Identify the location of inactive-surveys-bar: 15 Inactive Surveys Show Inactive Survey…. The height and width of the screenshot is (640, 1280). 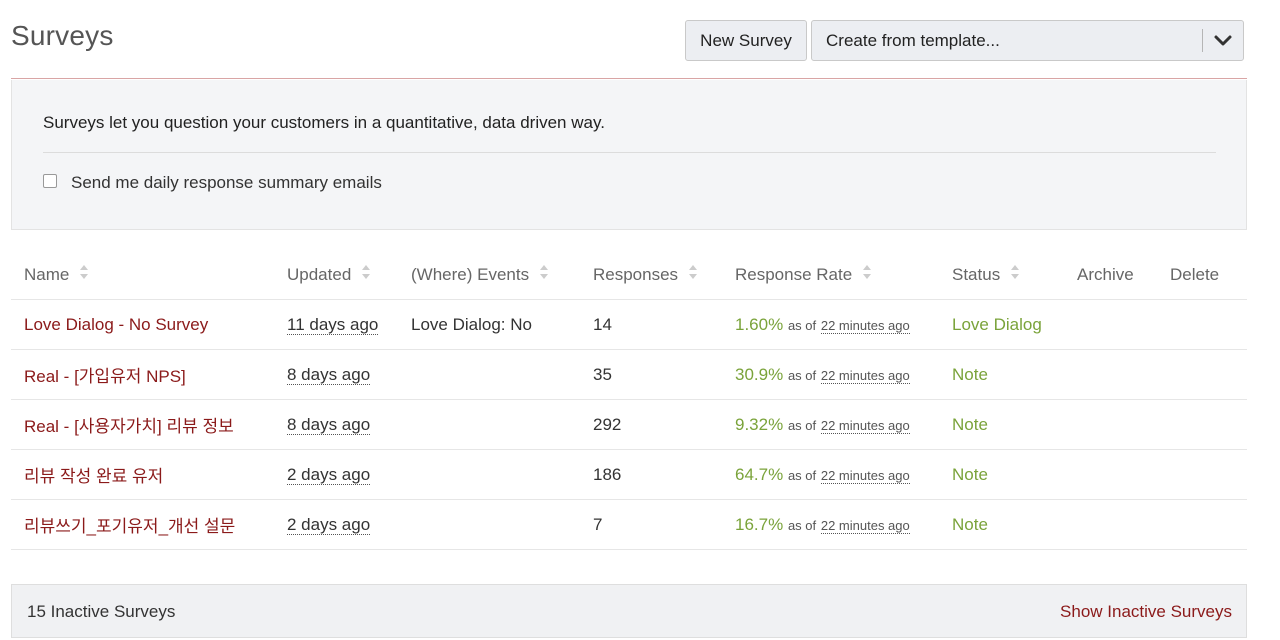
(629, 611).